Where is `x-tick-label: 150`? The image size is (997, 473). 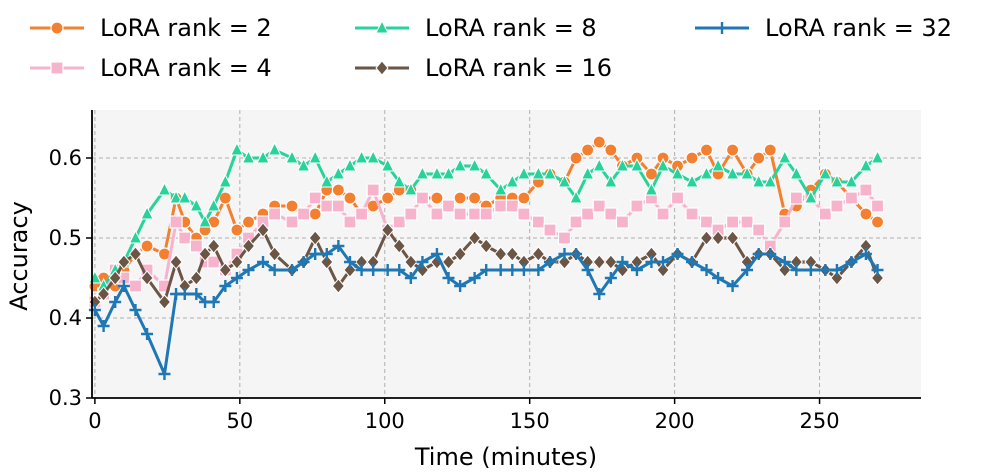 x-tick-label: 150 is located at coordinates (530, 421).